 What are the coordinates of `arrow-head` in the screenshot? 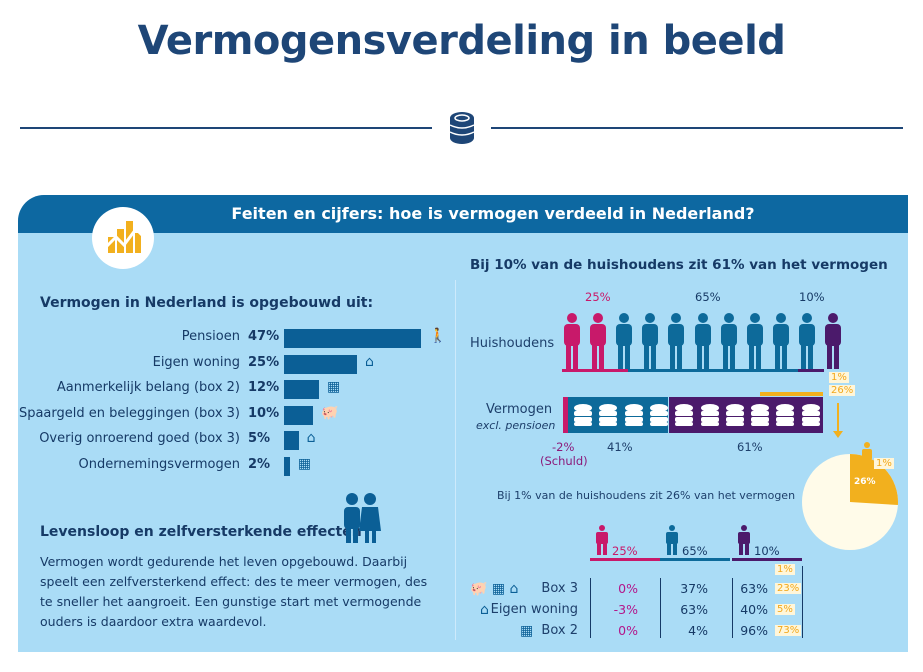 It's located at (838, 434).